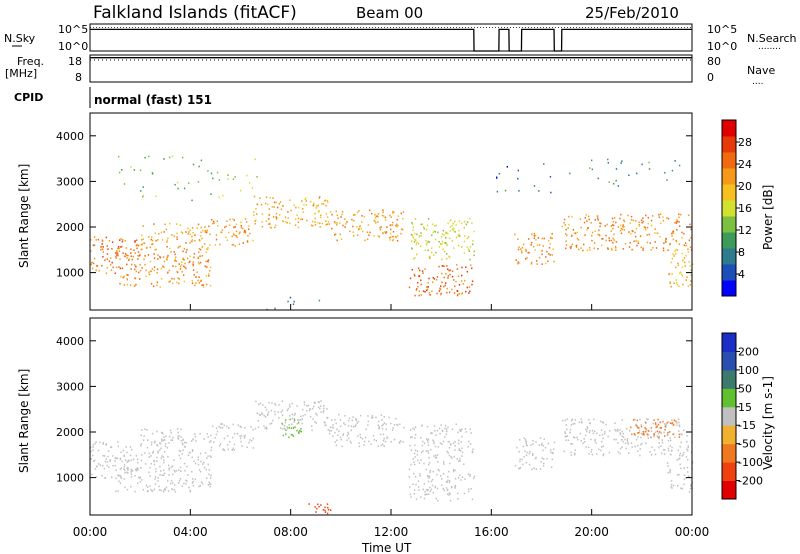  What do you see at coordinates (668, 432) in the screenshot?
I see `velocity-echo-highlight` at bounding box center [668, 432].